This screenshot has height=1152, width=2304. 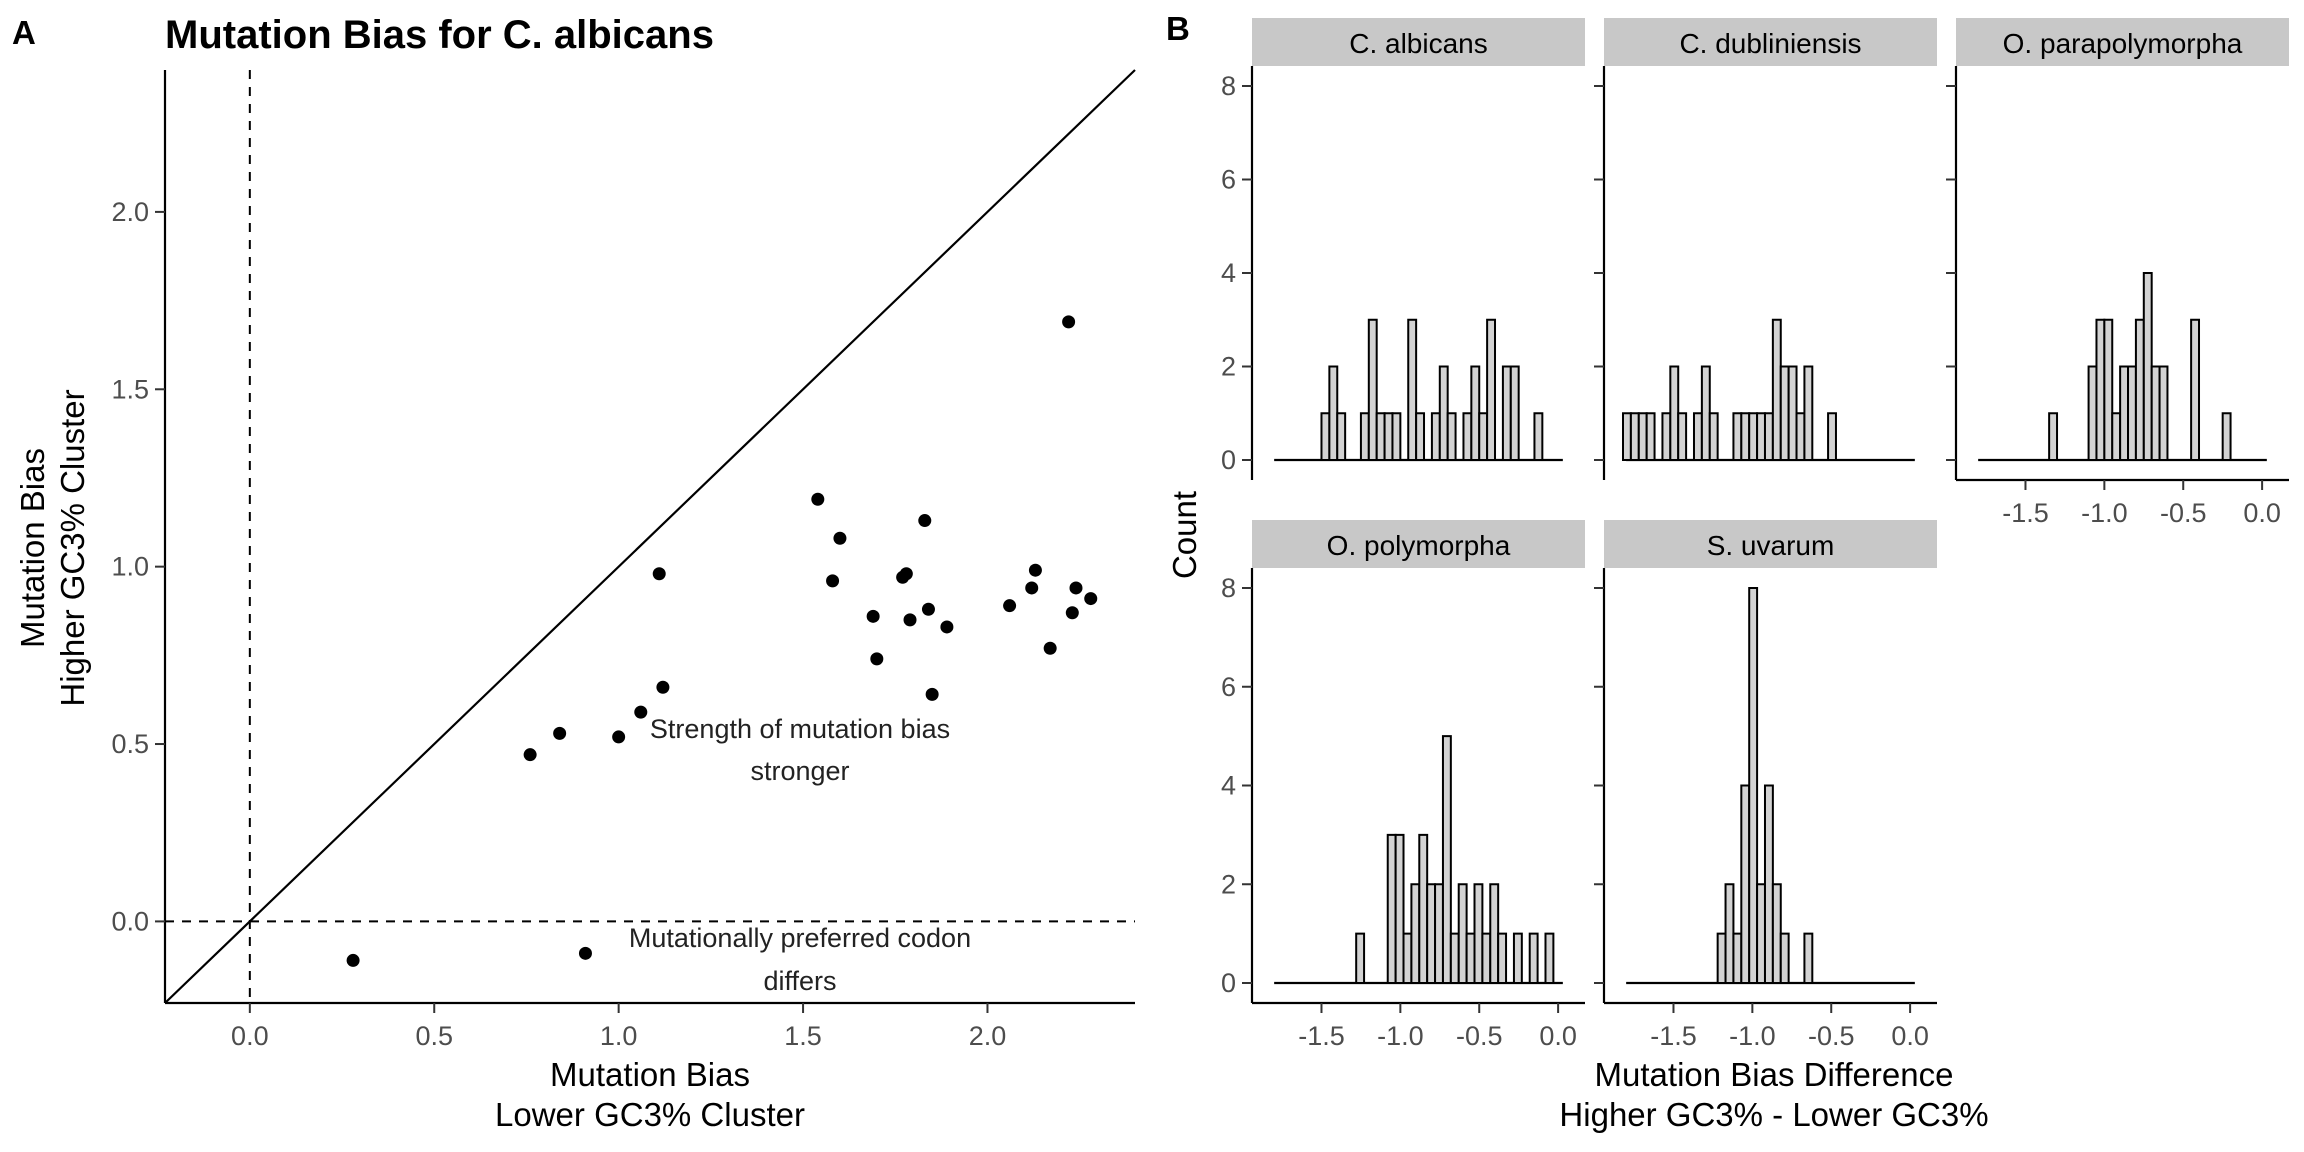 What do you see at coordinates (130, 744) in the screenshot?
I see `y-tick-label: 0.5` at bounding box center [130, 744].